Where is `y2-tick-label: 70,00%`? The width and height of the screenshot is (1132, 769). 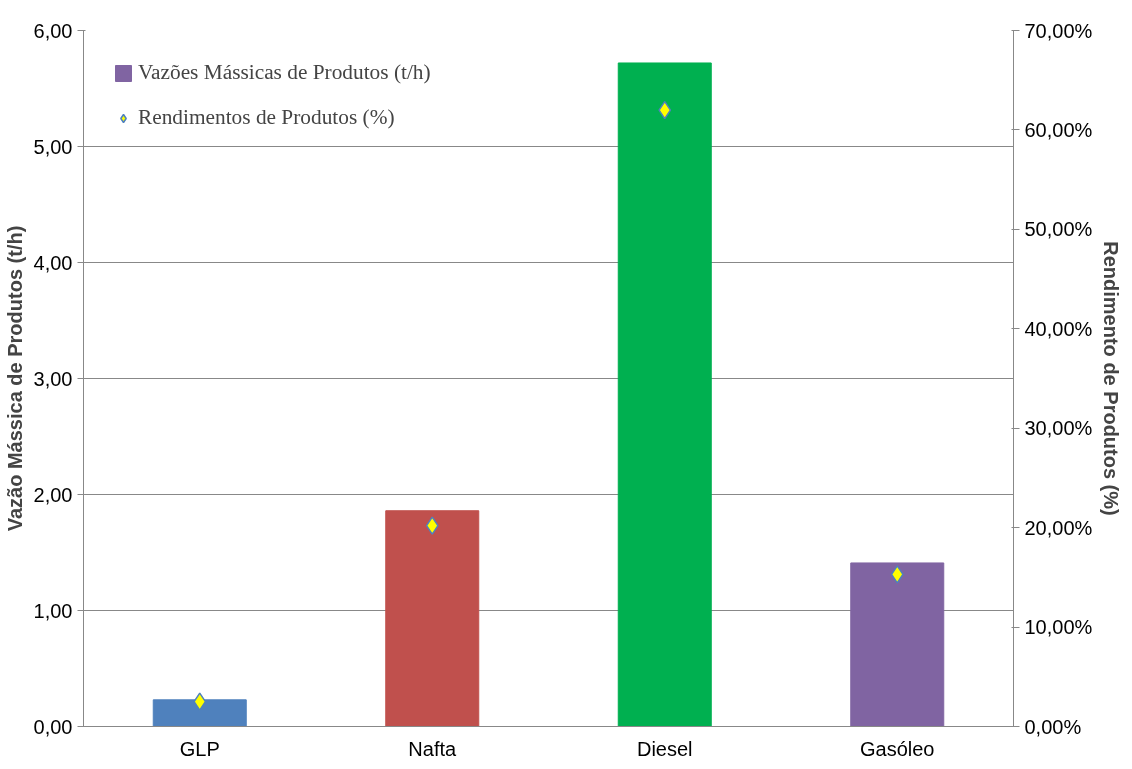 y2-tick-label: 70,00% is located at coordinates (1058, 30).